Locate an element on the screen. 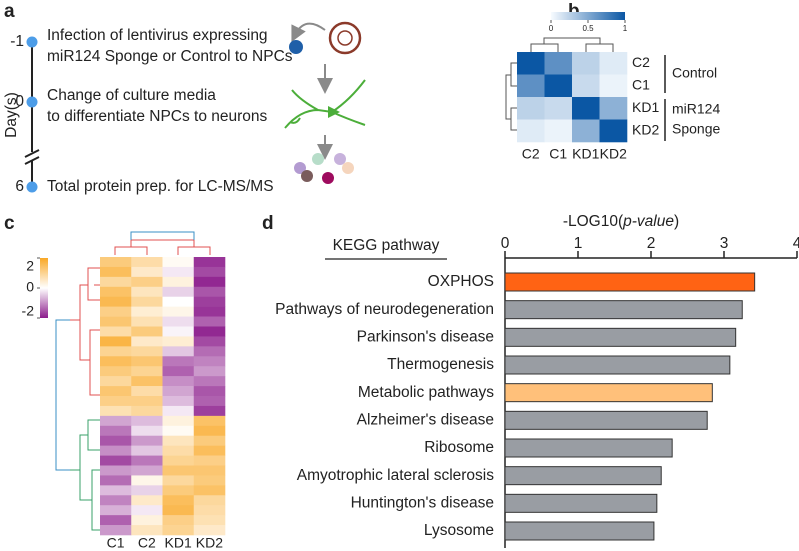 The height and width of the screenshot is (551, 799). event-text: Change of culture media is located at coordinates (131, 95).